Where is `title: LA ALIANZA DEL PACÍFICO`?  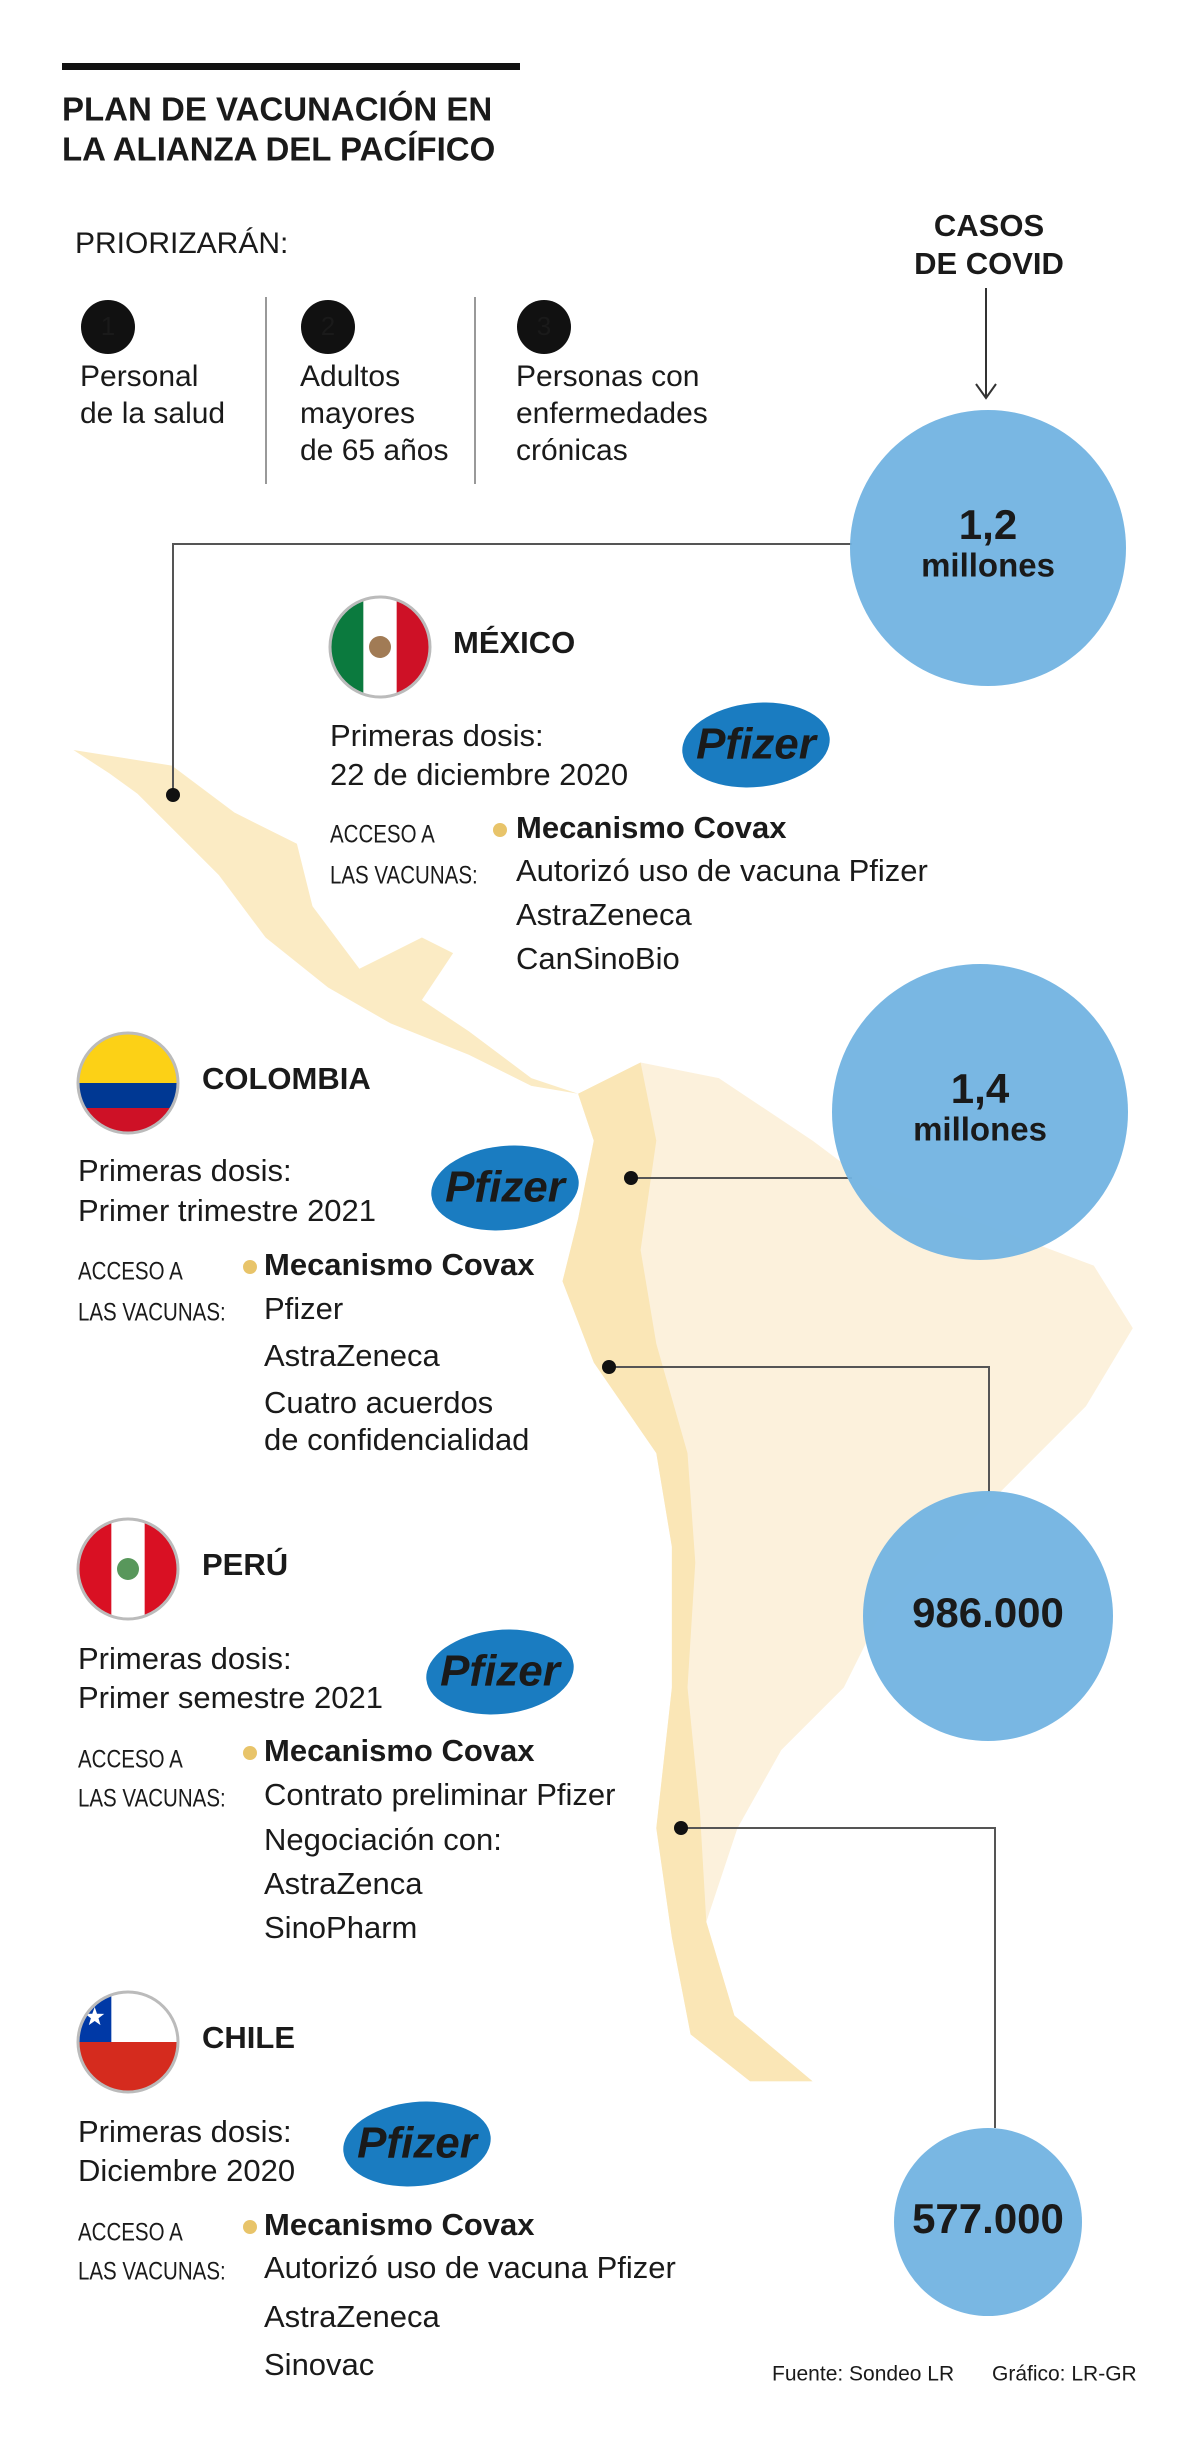 title: LA ALIANZA DEL PACÍFICO is located at coordinates (278, 149).